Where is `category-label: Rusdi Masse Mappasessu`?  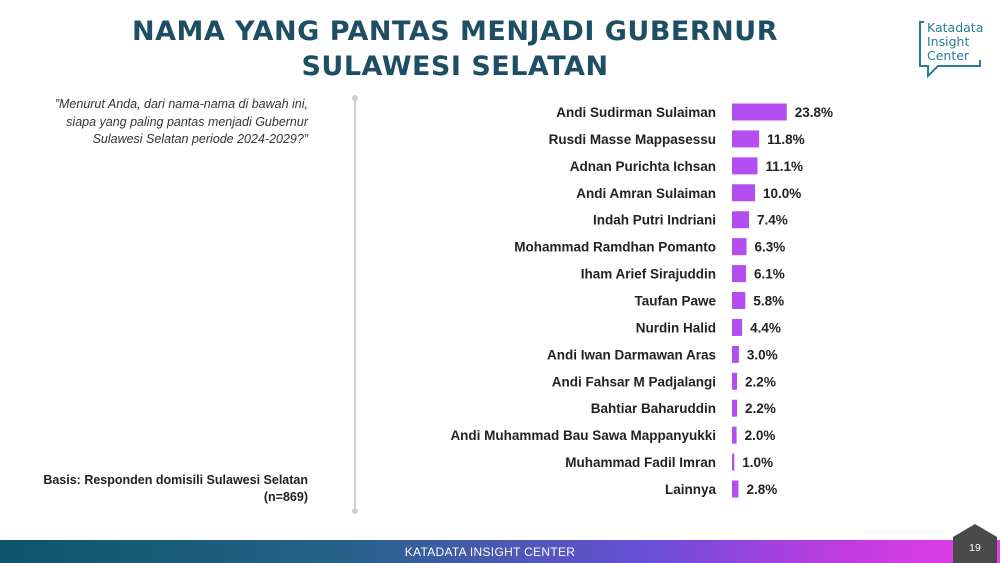 category-label: Rusdi Masse Mappasessu is located at coordinates (632, 139).